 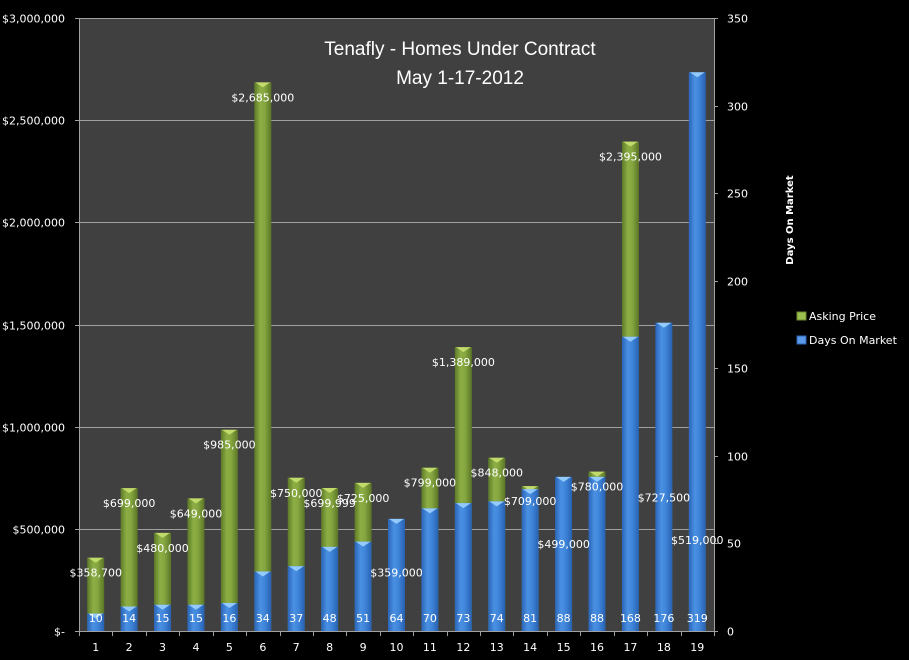 I want to click on right-axis-tick-label: 300, so click(x=737, y=107).